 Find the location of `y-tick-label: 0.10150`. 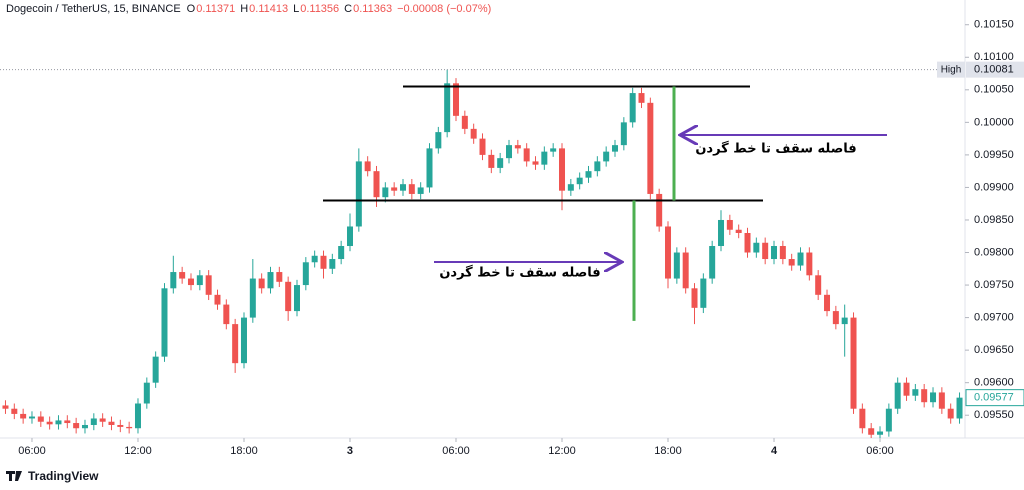

y-tick-label: 0.10150 is located at coordinates (994, 25).